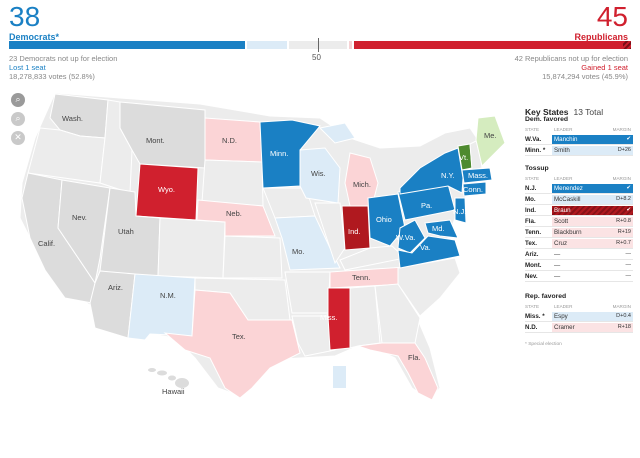 Image resolution: width=640 pixels, height=458 pixels. What do you see at coordinates (405, 237) in the screenshot?
I see `label-wva: W.Va.` at bounding box center [405, 237].